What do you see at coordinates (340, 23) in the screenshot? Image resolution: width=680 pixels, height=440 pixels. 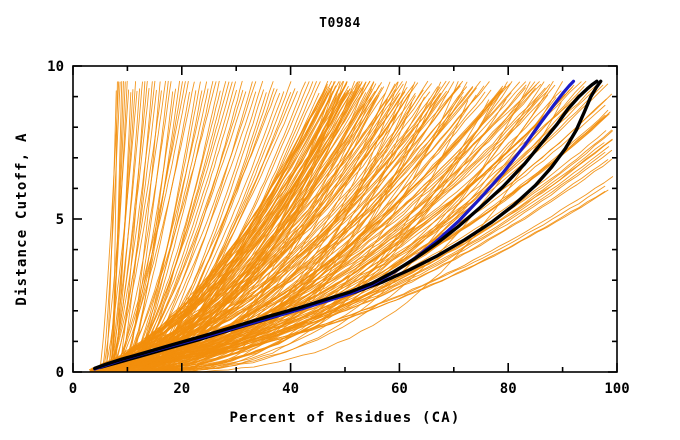 I see `page-title: T0984` at bounding box center [340, 23].